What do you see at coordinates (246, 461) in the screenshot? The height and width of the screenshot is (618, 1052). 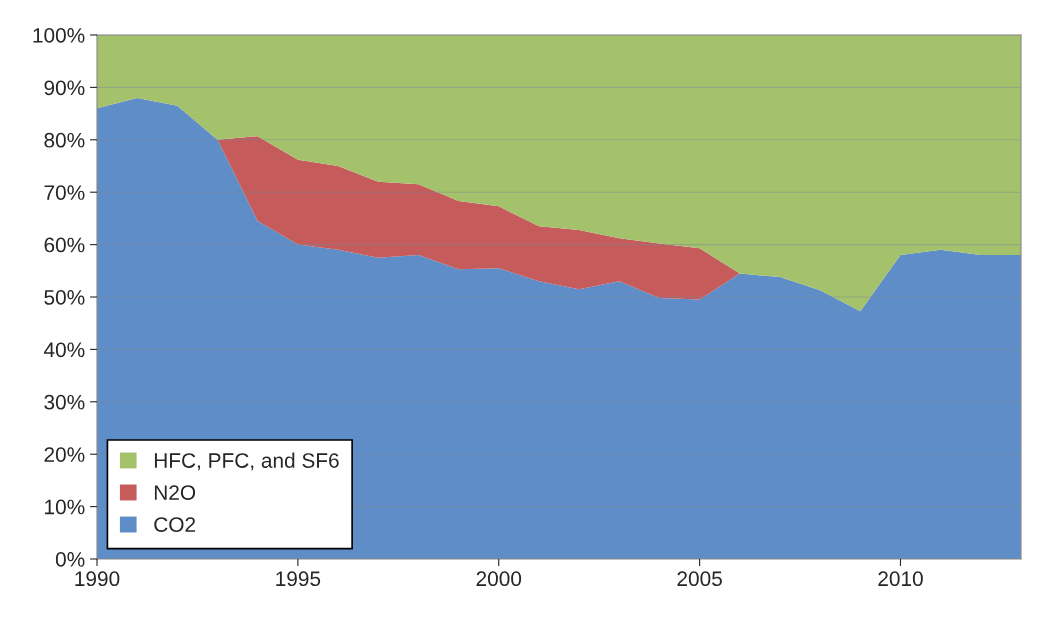 I see `legend-label: HFC, PFC, and SF6` at bounding box center [246, 461].